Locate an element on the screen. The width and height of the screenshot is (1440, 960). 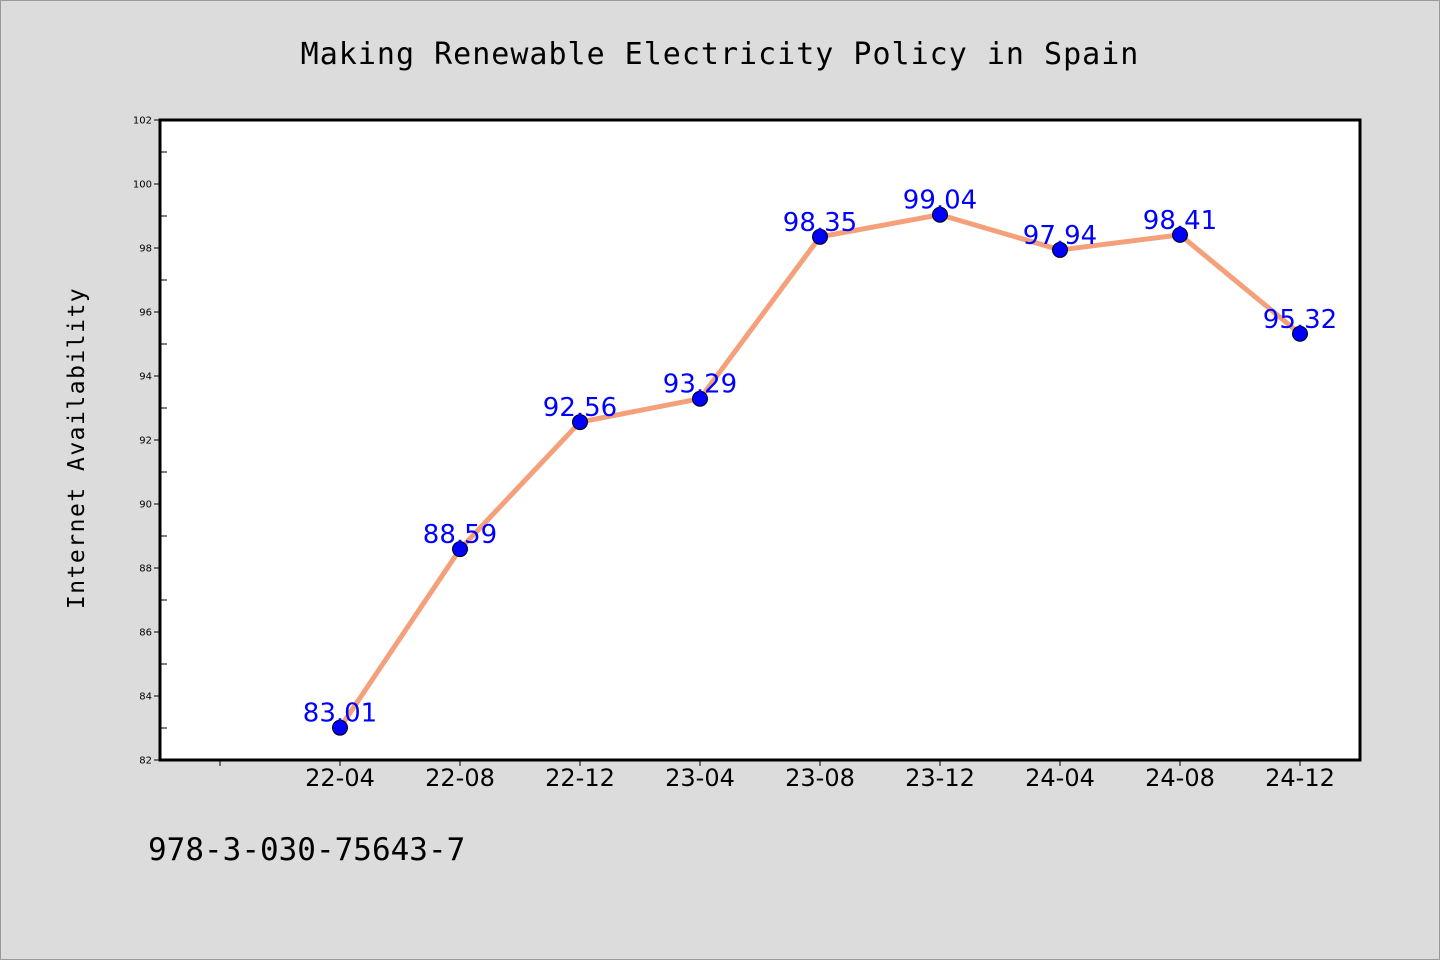
x-tick-label: 24-12 is located at coordinates (1300, 778).